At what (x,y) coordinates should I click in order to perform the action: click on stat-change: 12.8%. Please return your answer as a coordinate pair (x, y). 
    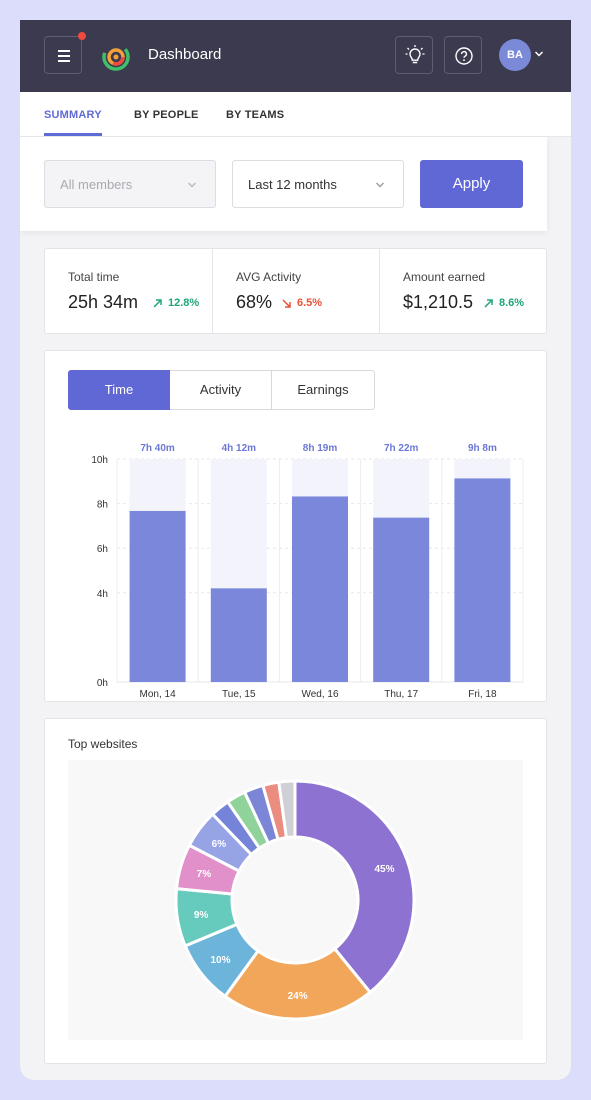
    Looking at the image, I should click on (184, 303).